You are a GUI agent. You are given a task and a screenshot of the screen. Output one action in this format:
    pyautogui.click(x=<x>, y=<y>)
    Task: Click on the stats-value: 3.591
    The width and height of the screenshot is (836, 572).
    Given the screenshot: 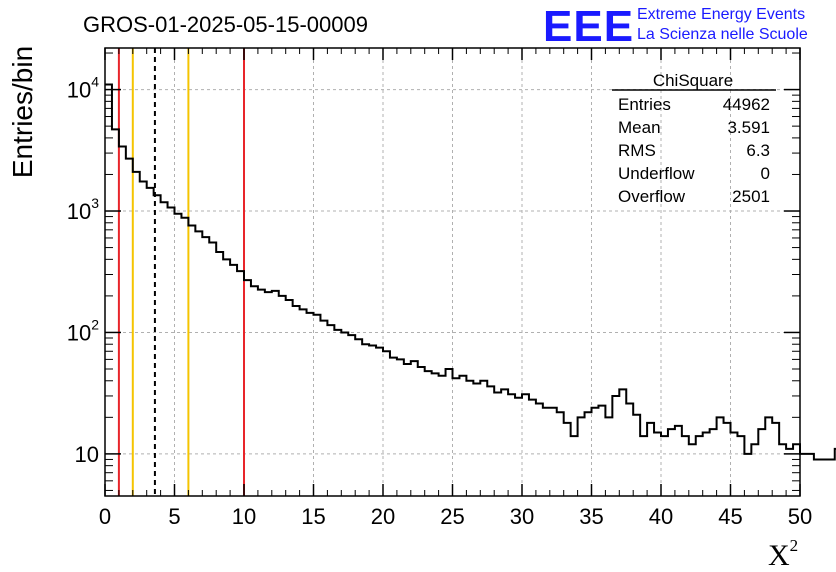 What is the action you would take?
    pyautogui.click(x=748, y=127)
    